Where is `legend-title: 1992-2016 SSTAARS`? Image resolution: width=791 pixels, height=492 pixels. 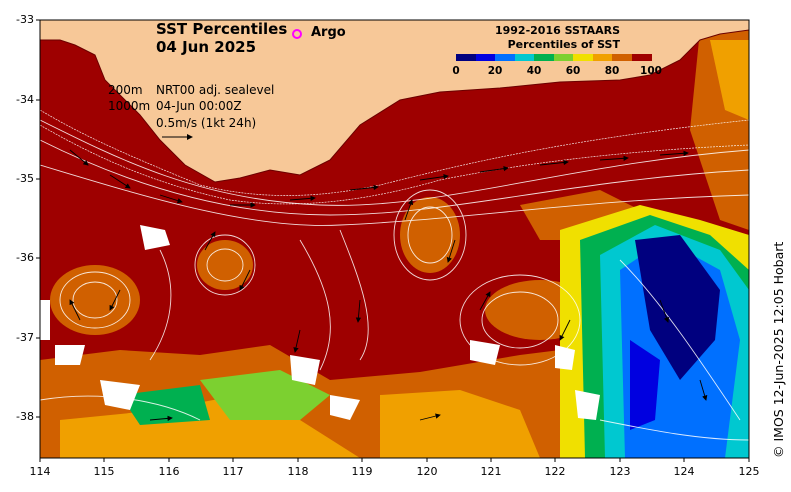 legend-title: 1992-2016 SSTAARS is located at coordinates (557, 30).